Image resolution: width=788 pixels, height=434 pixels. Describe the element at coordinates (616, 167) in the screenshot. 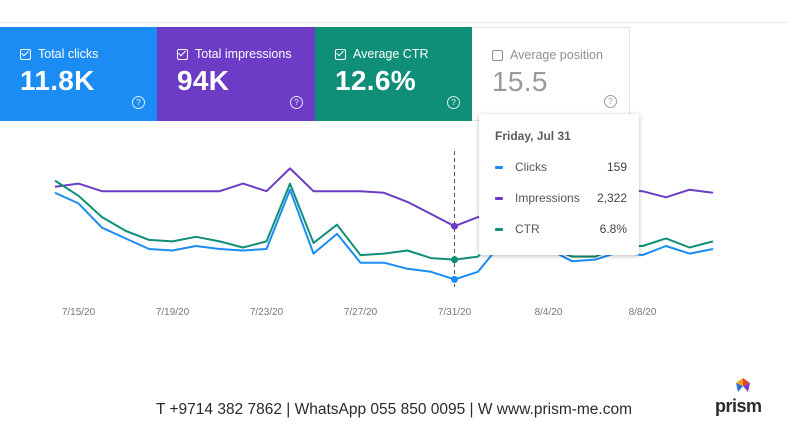

I see `tooltip-value: 159` at that location.